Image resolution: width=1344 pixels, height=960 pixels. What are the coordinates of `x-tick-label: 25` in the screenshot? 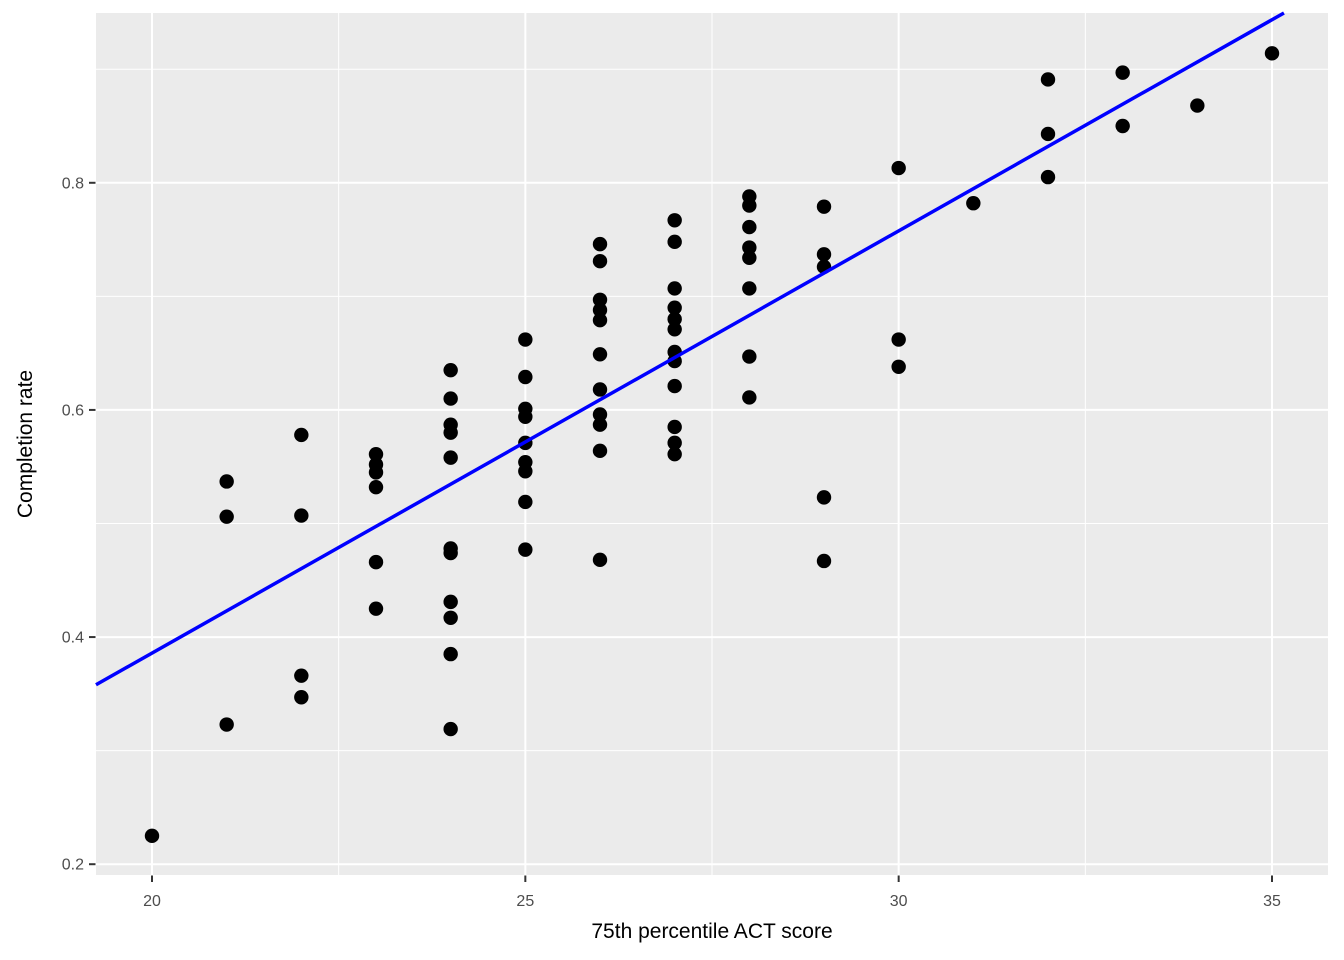 It's located at (525, 901).